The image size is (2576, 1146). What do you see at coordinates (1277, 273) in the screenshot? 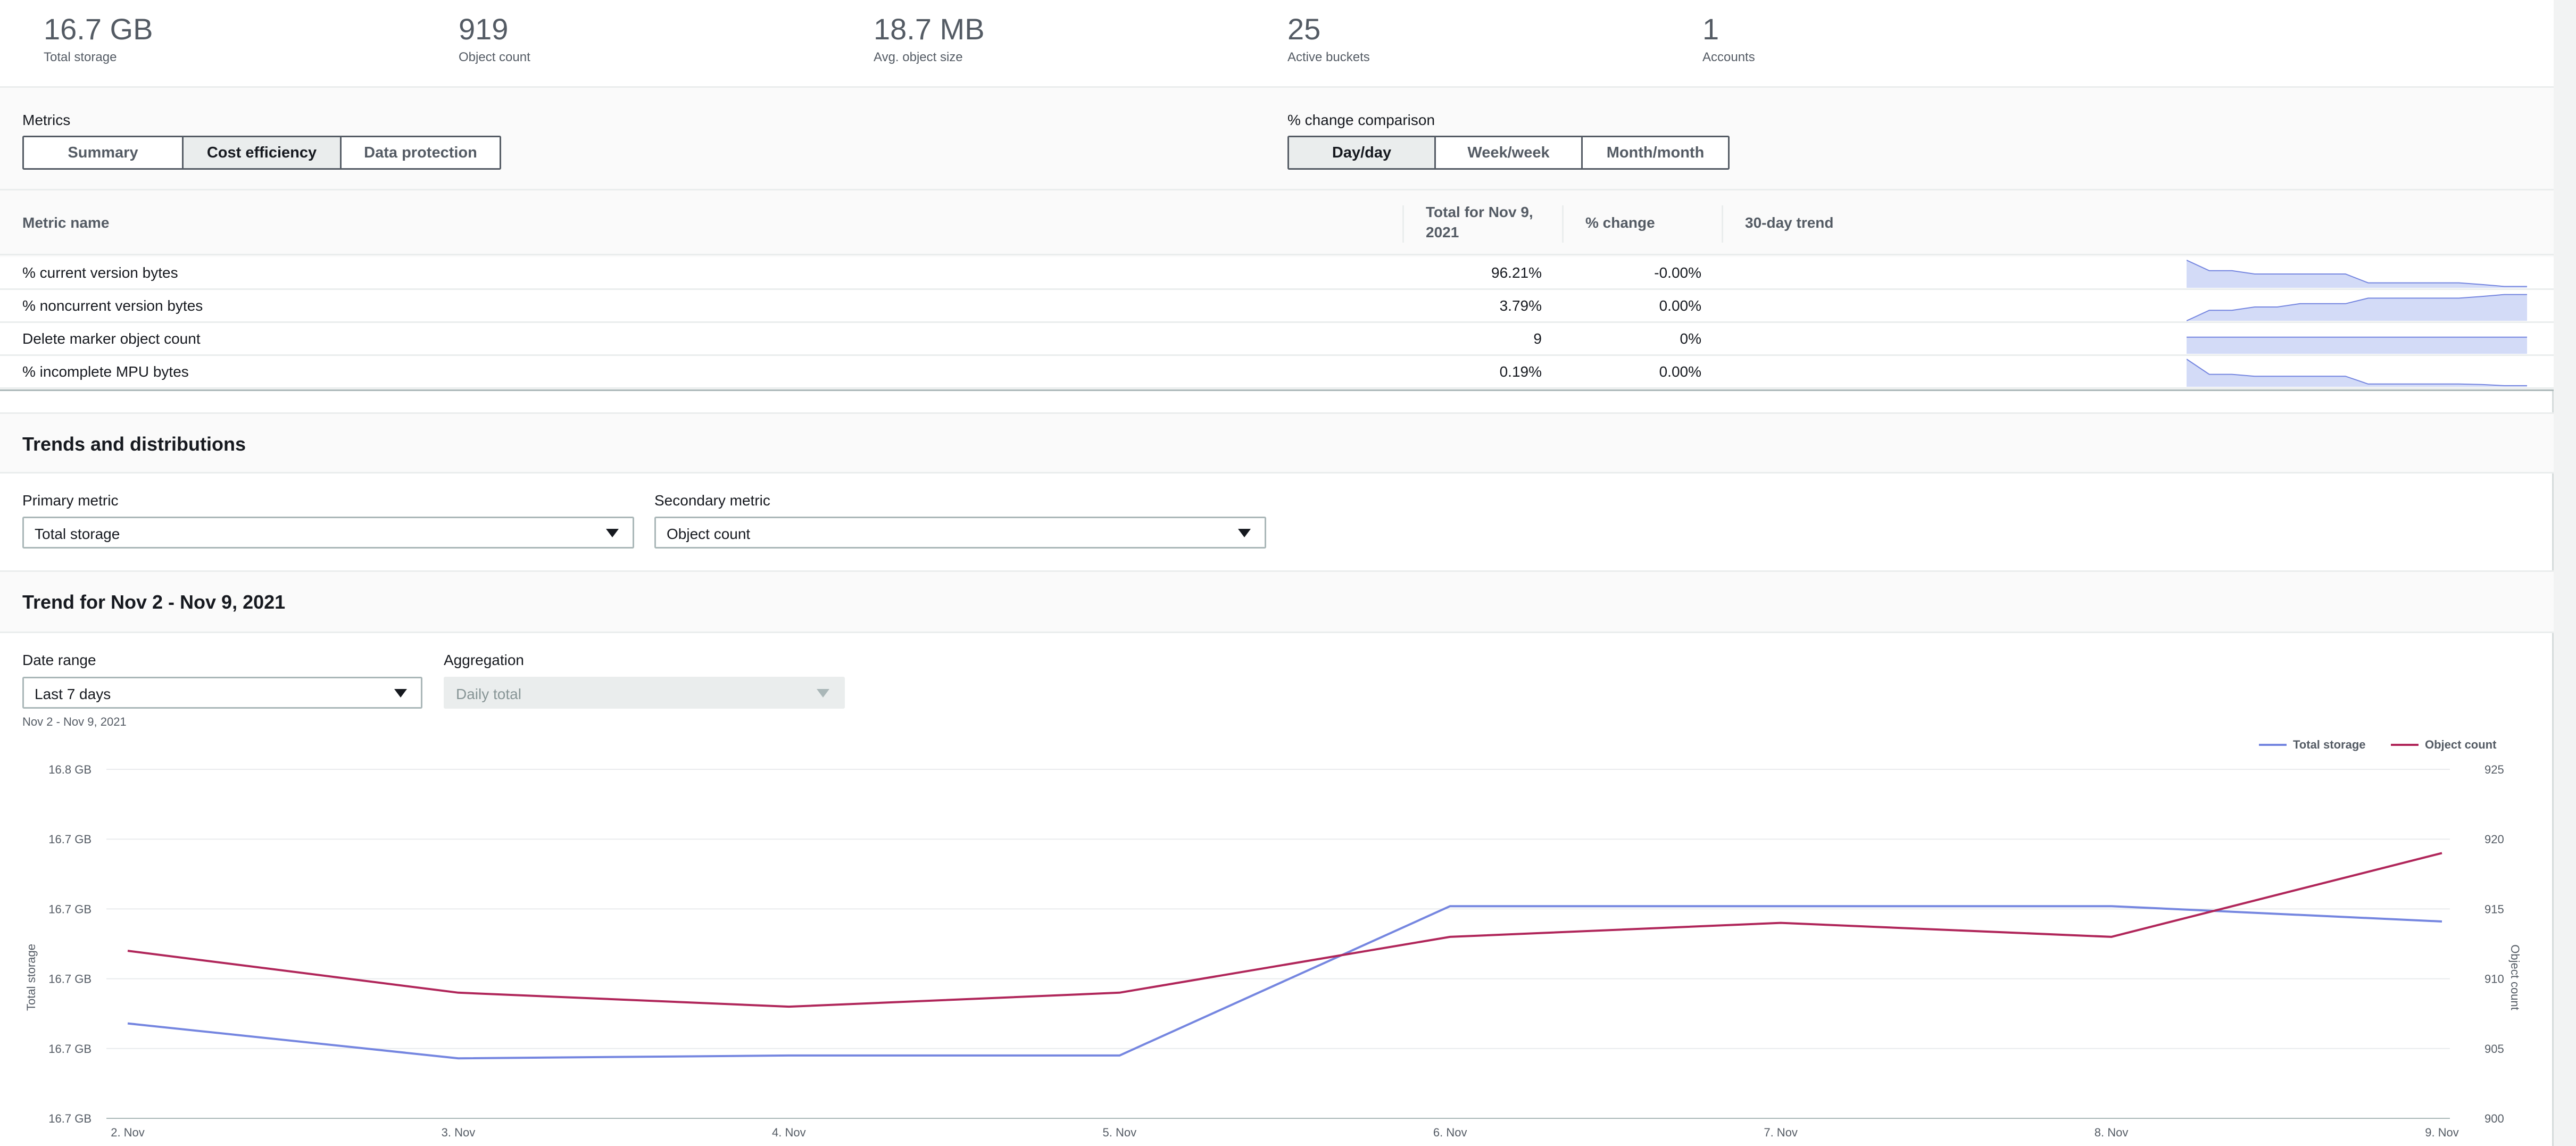
I see `table-row: % current version bytes 96.21% -0.00%` at bounding box center [1277, 273].